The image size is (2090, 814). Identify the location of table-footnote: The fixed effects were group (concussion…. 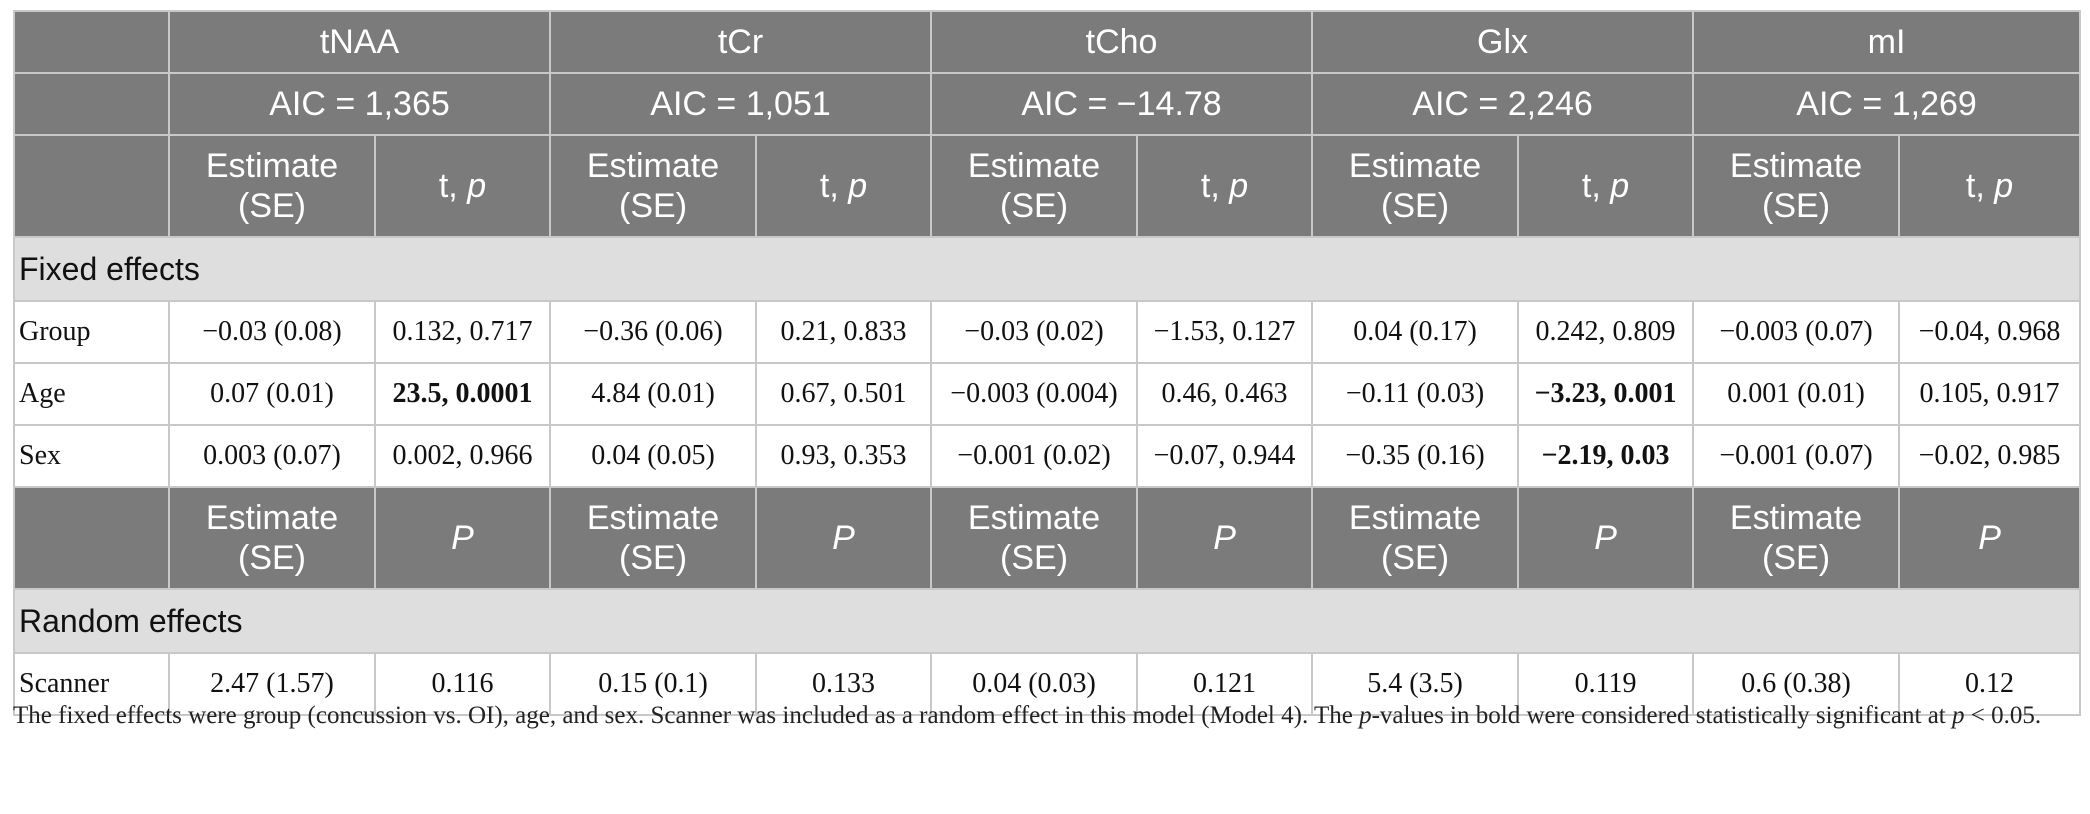
(1046, 716).